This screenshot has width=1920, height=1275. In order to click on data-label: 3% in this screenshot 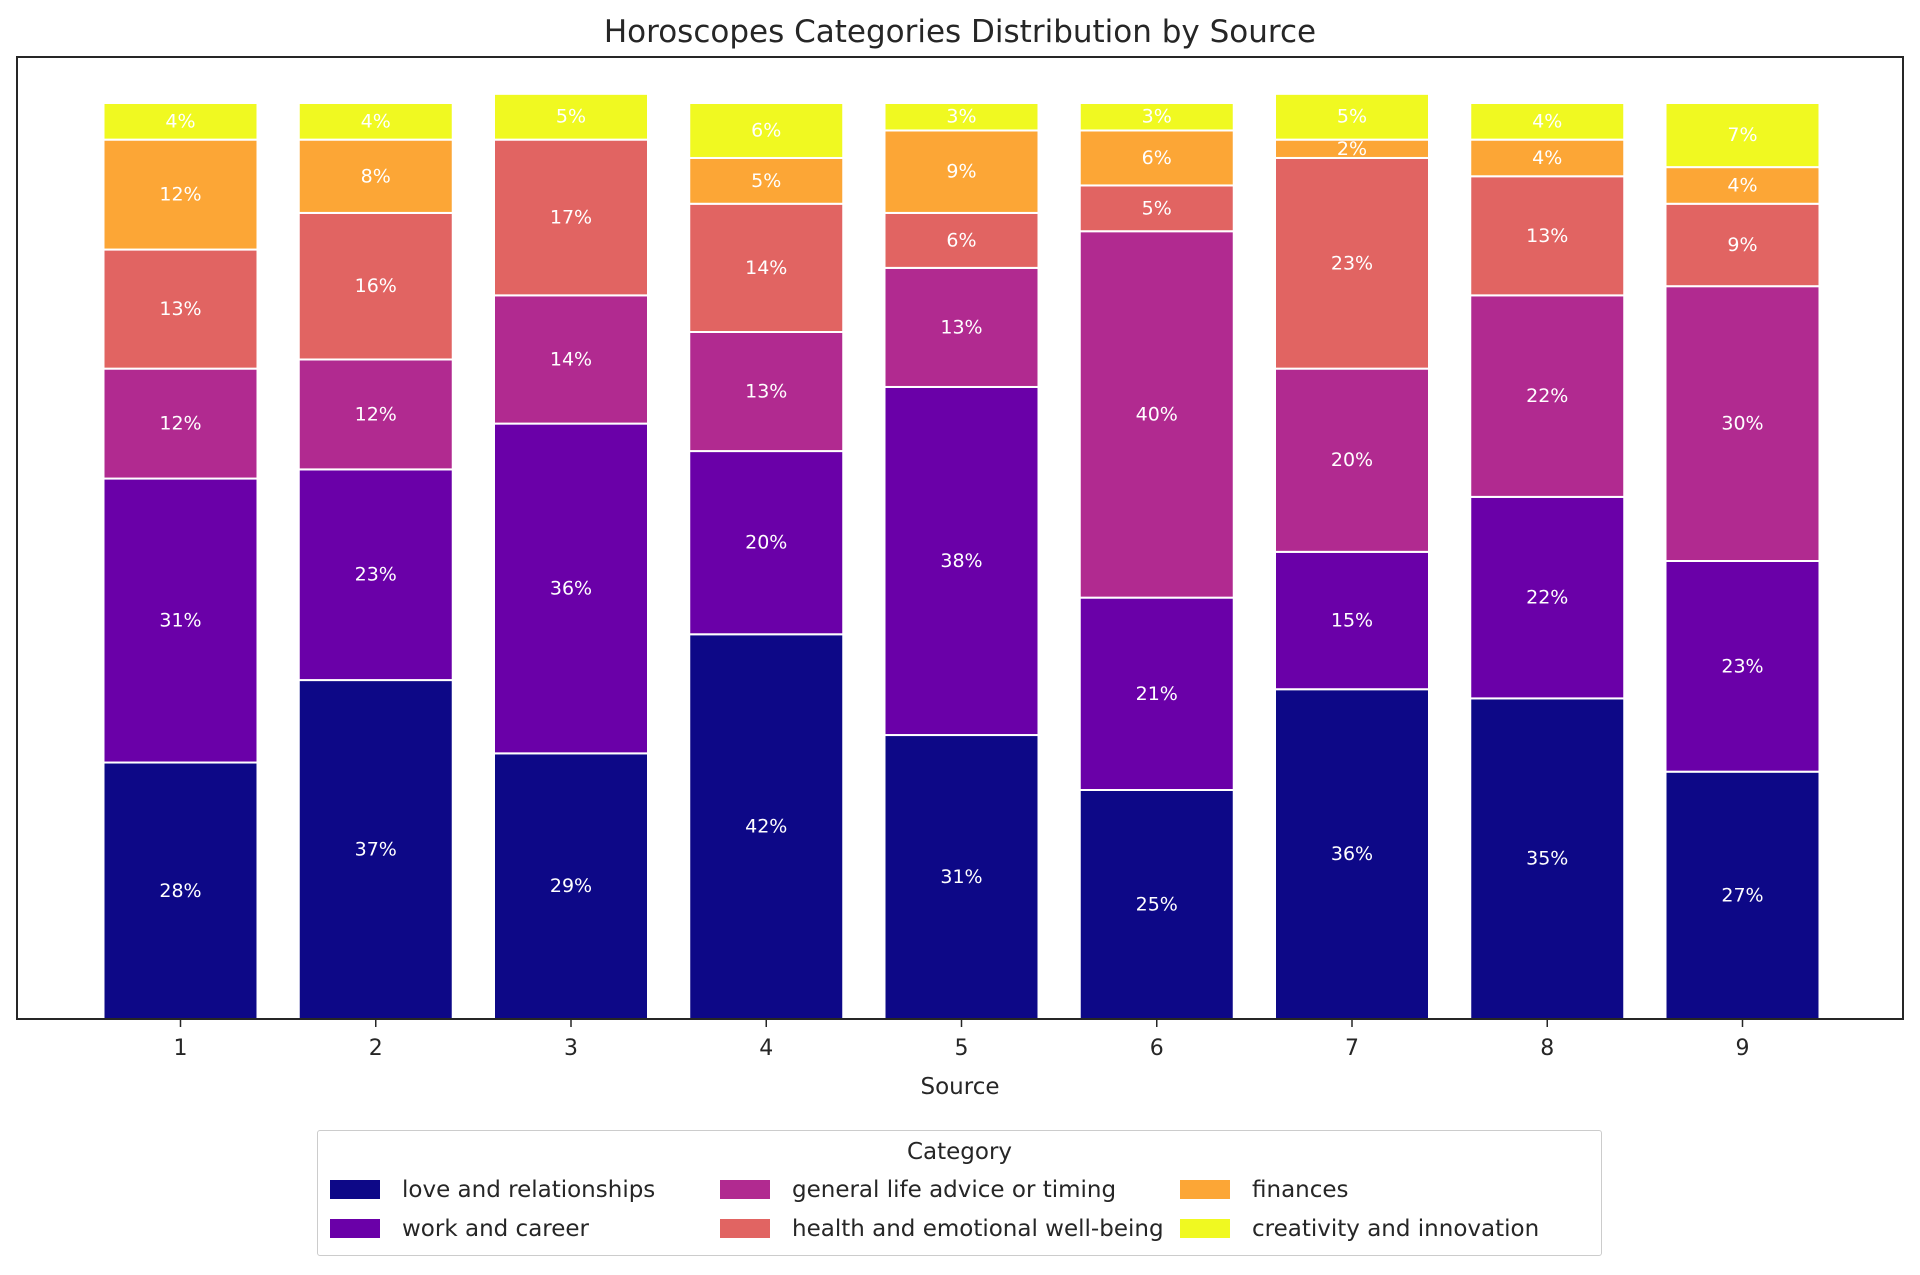, I will do `click(1157, 117)`.